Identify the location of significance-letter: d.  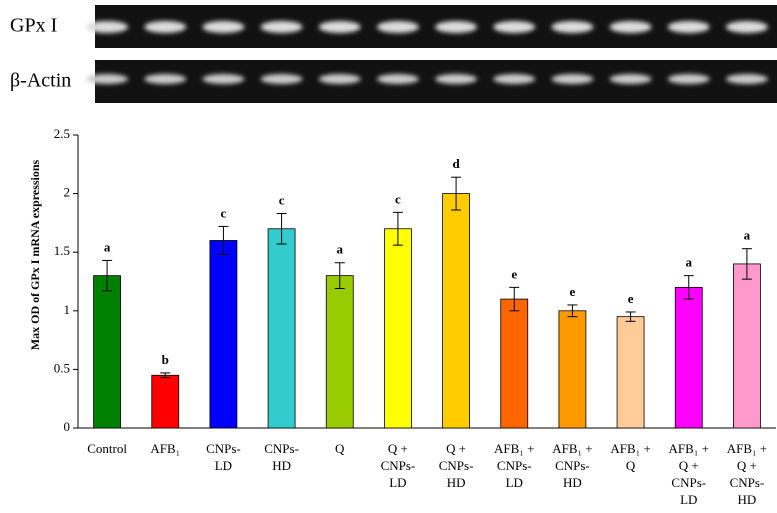
(456, 163).